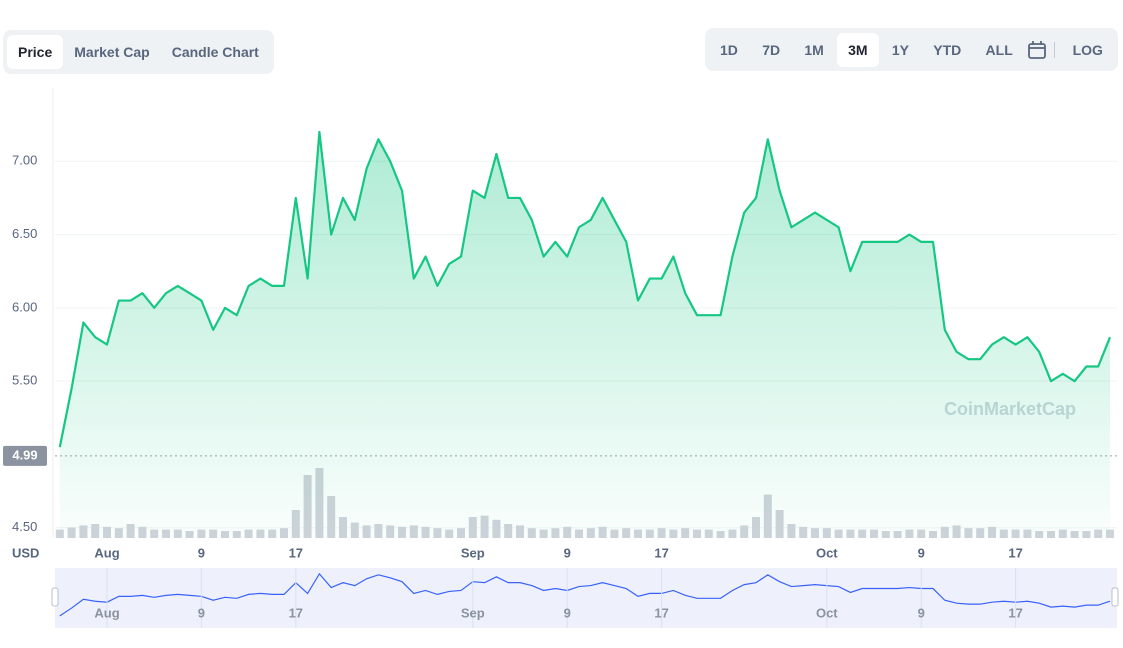  What do you see at coordinates (24, 306) in the screenshot?
I see `y-tick-label: 6.00` at bounding box center [24, 306].